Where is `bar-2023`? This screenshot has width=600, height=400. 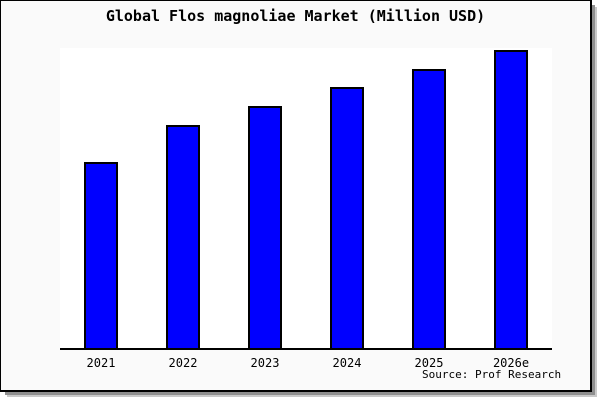 bar-2023 is located at coordinates (265, 227).